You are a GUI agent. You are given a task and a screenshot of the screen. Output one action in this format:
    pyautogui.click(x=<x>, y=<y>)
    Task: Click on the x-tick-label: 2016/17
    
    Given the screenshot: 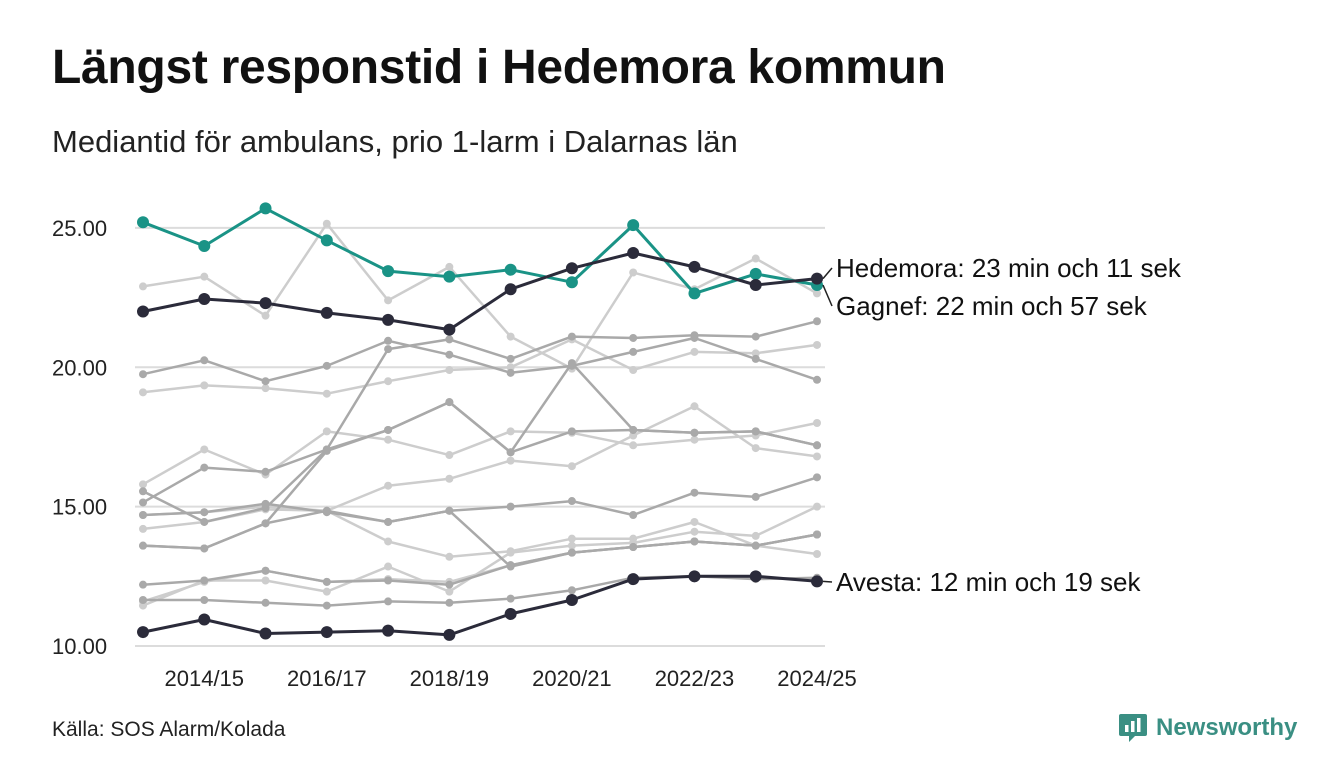 What is the action you would take?
    pyautogui.click(x=327, y=678)
    